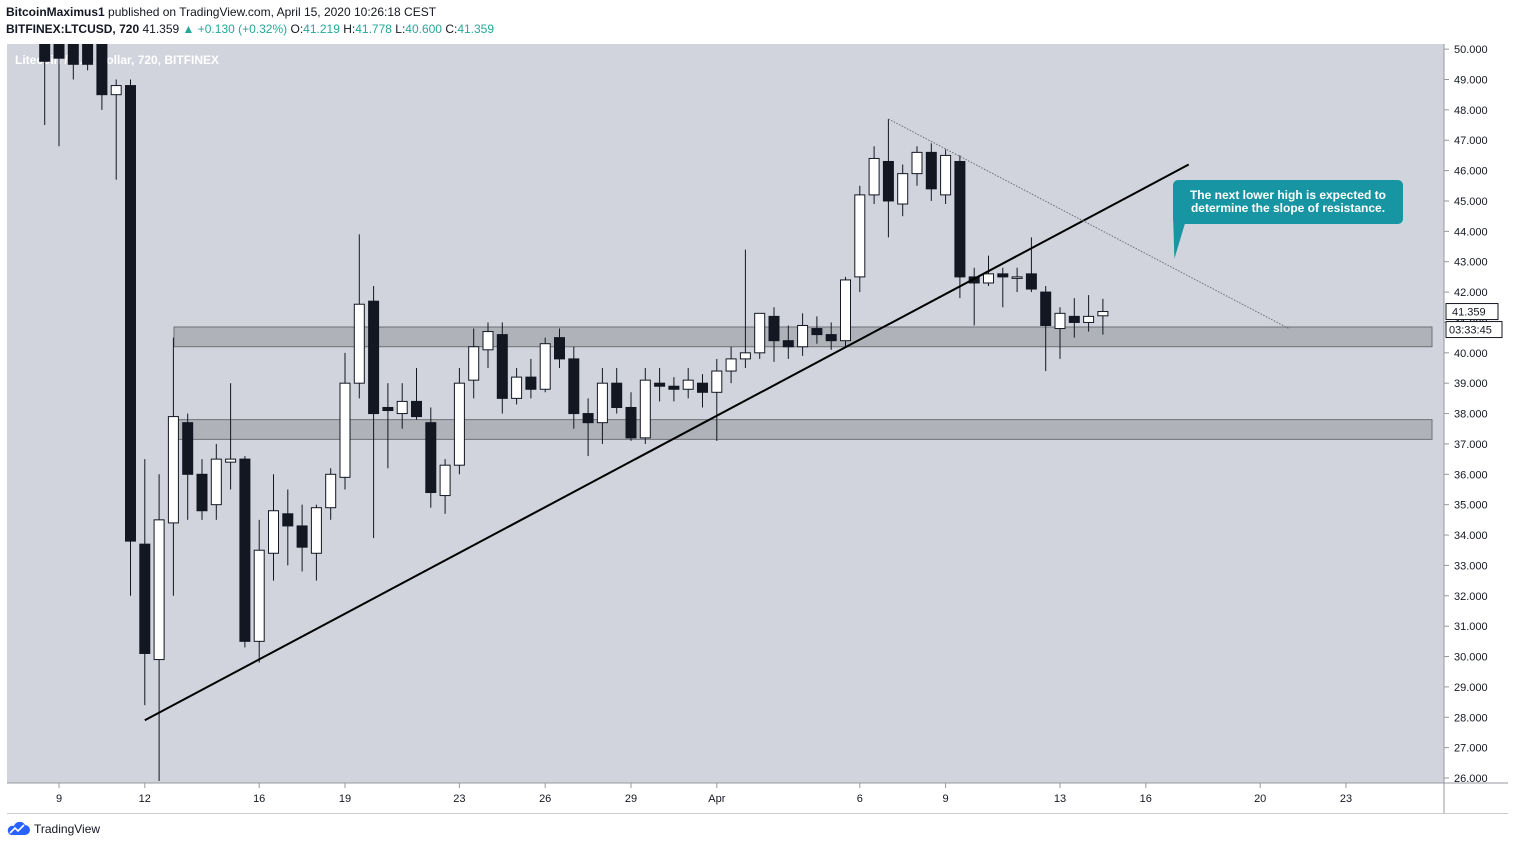 The image size is (1515, 849). What do you see at coordinates (1471, 475) in the screenshot?
I see `y-tick-label: 36.000` at bounding box center [1471, 475].